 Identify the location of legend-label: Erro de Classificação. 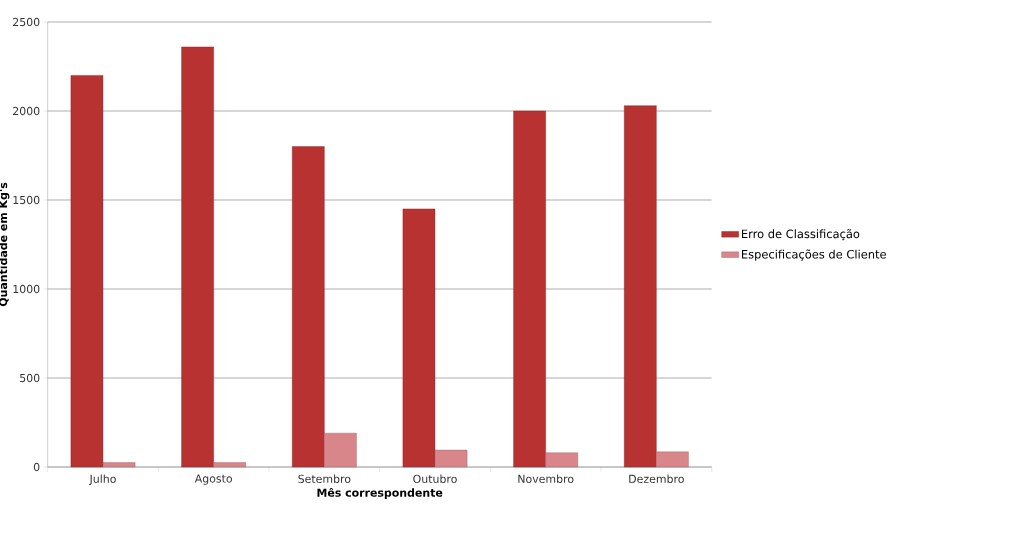
(801, 235).